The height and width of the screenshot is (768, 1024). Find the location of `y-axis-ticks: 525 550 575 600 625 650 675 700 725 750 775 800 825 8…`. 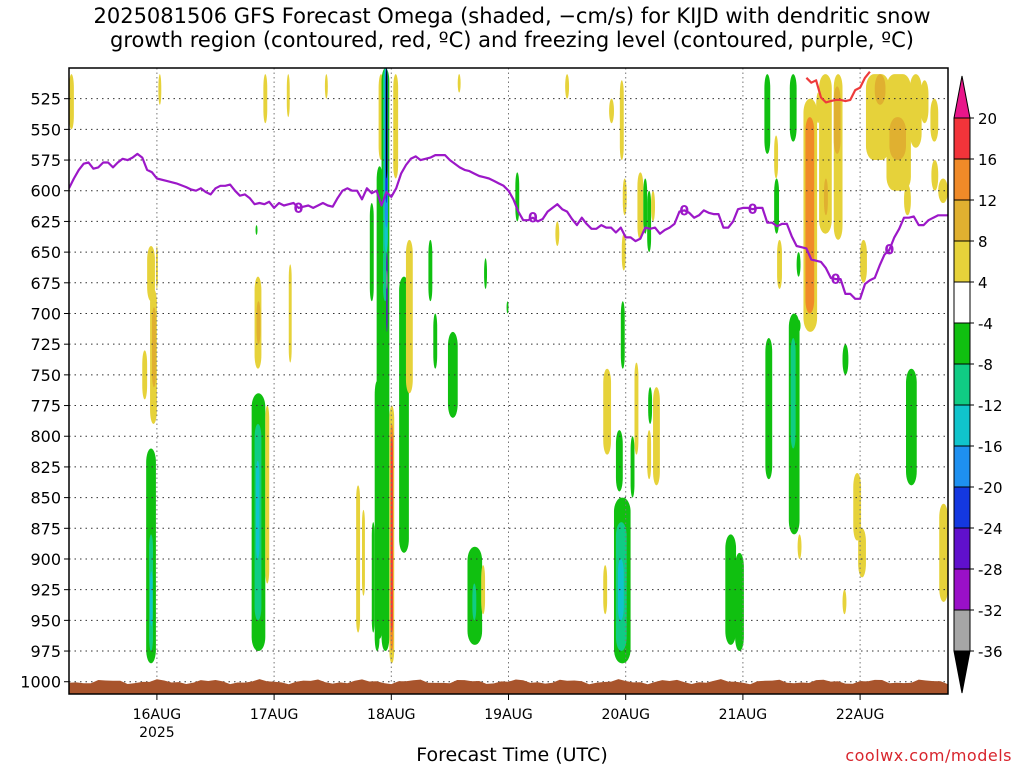

y-axis-ticks: 525 550 575 600 625 650 675 700 725 750 775 800 825 8… is located at coordinates (44, 391).